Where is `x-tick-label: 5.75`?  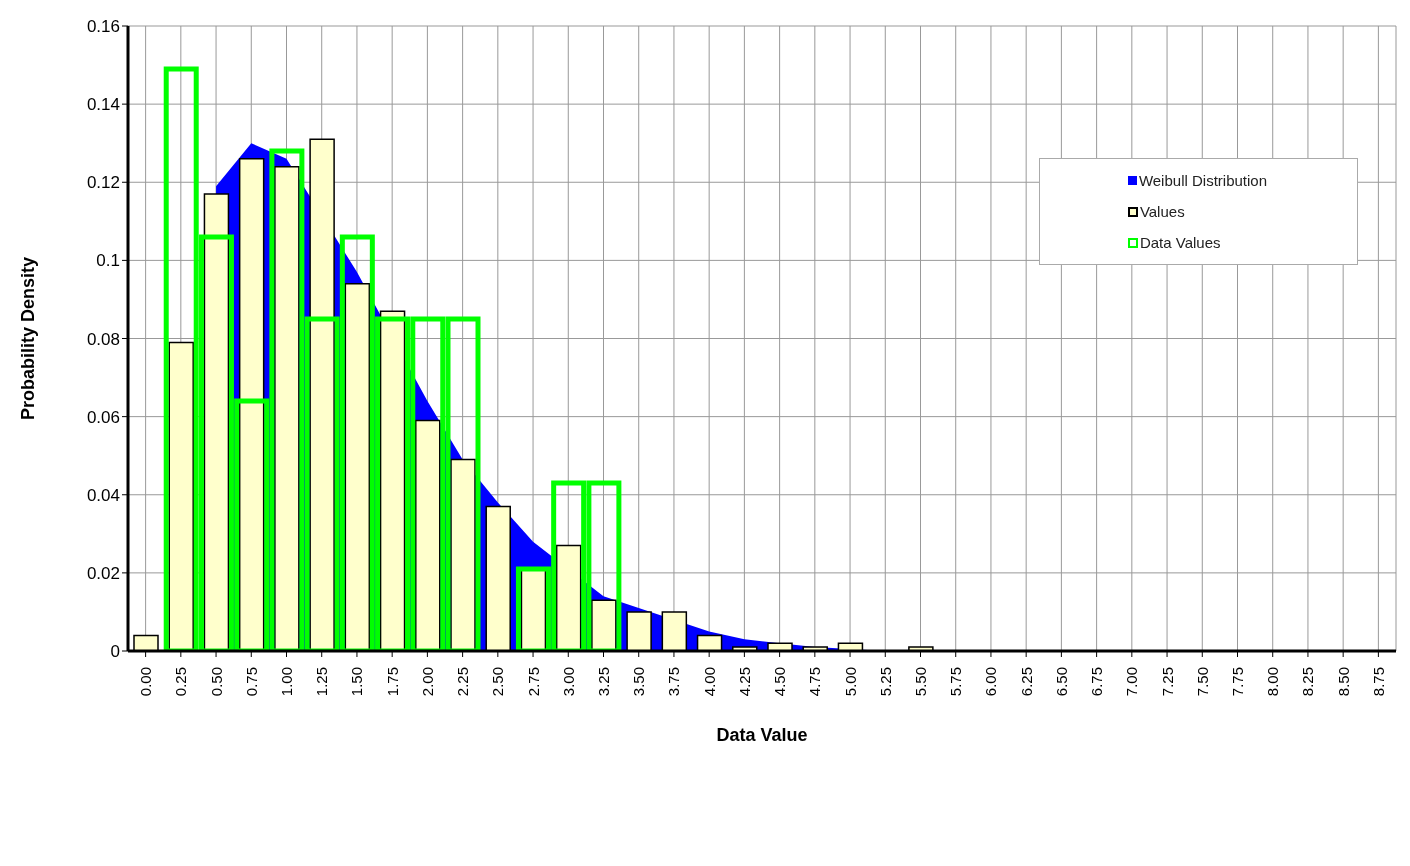 x-tick-label: 5.75 is located at coordinates (956, 682).